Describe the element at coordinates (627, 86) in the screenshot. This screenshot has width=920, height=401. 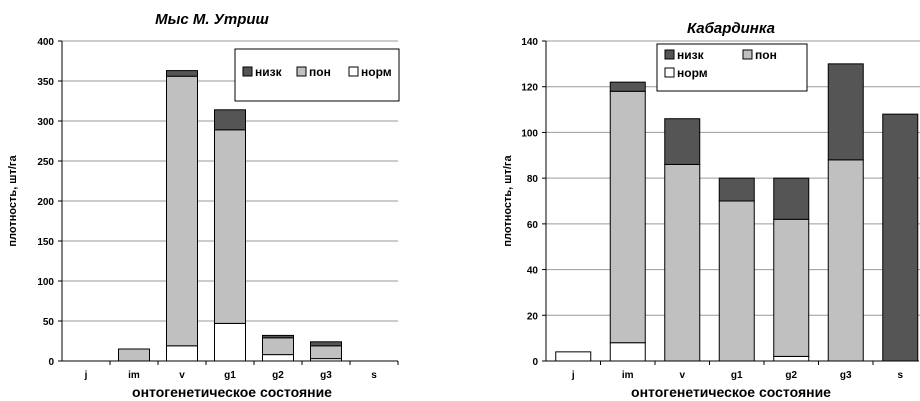
I see `bar-im-low` at that location.